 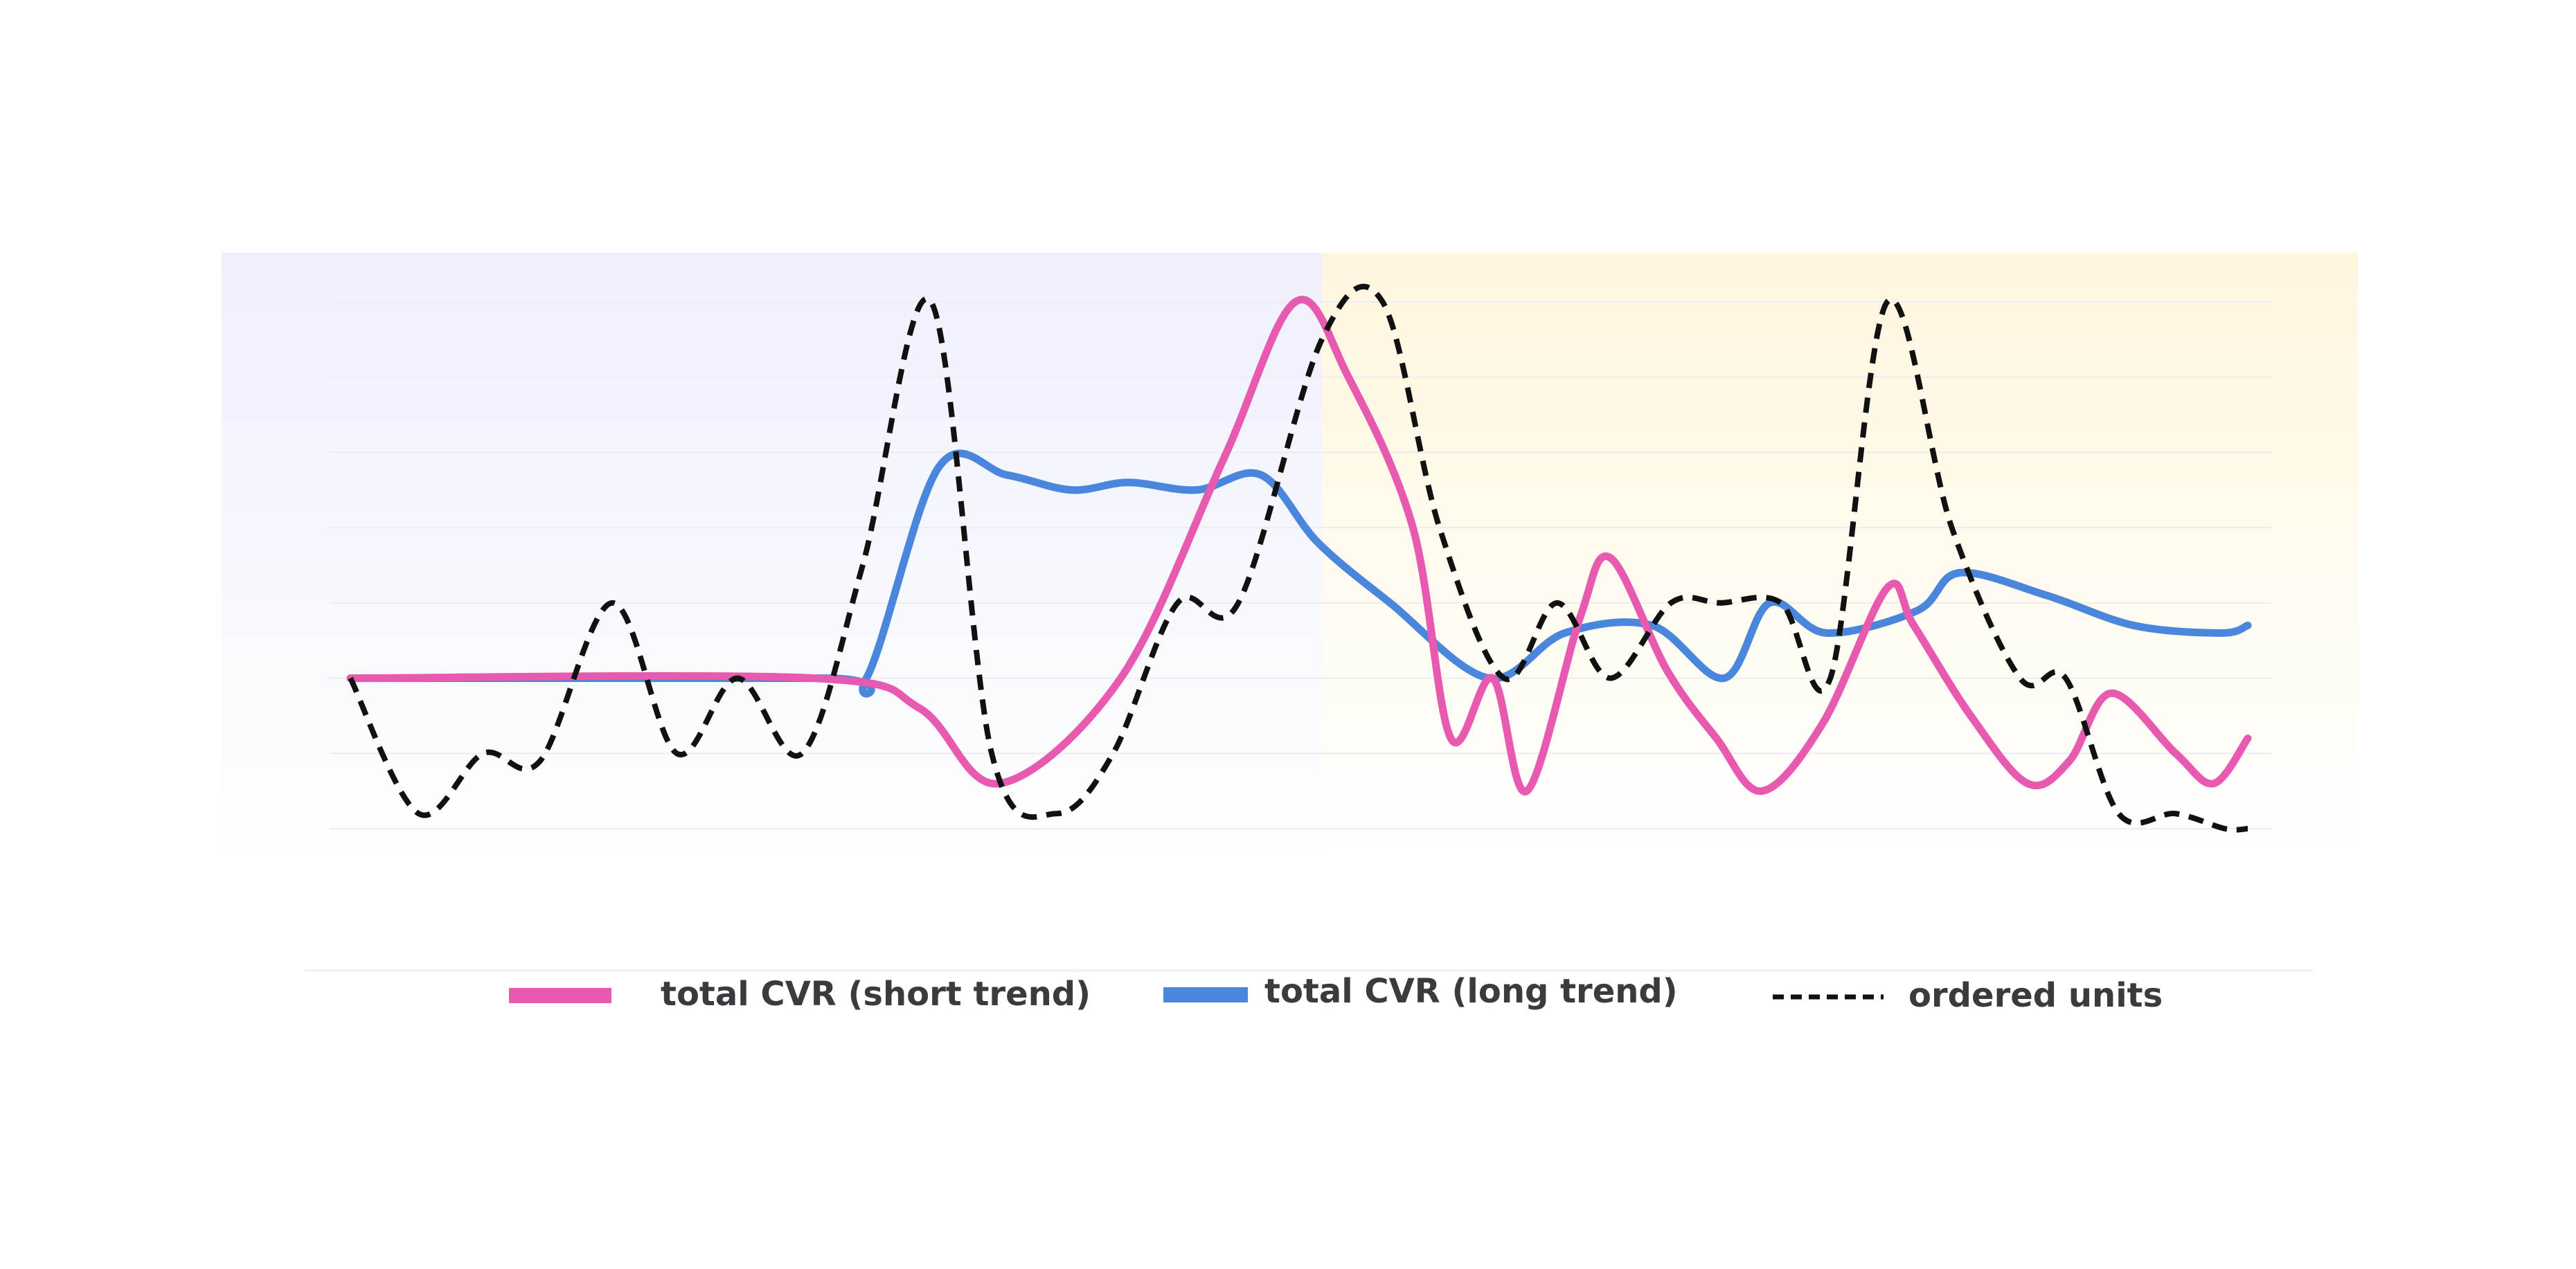 I want to click on legend-label-long-trend: total CVR (long trend), so click(x=1471, y=991).